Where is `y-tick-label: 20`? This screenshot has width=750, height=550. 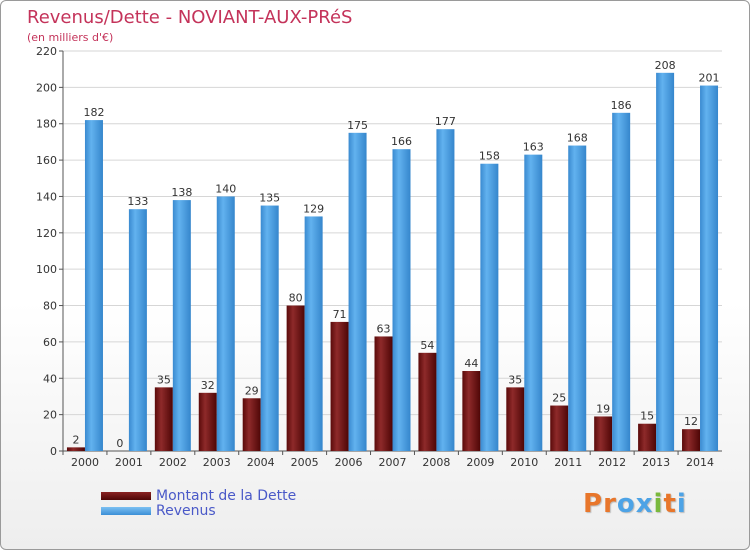 y-tick-label: 20 is located at coordinates (50, 415).